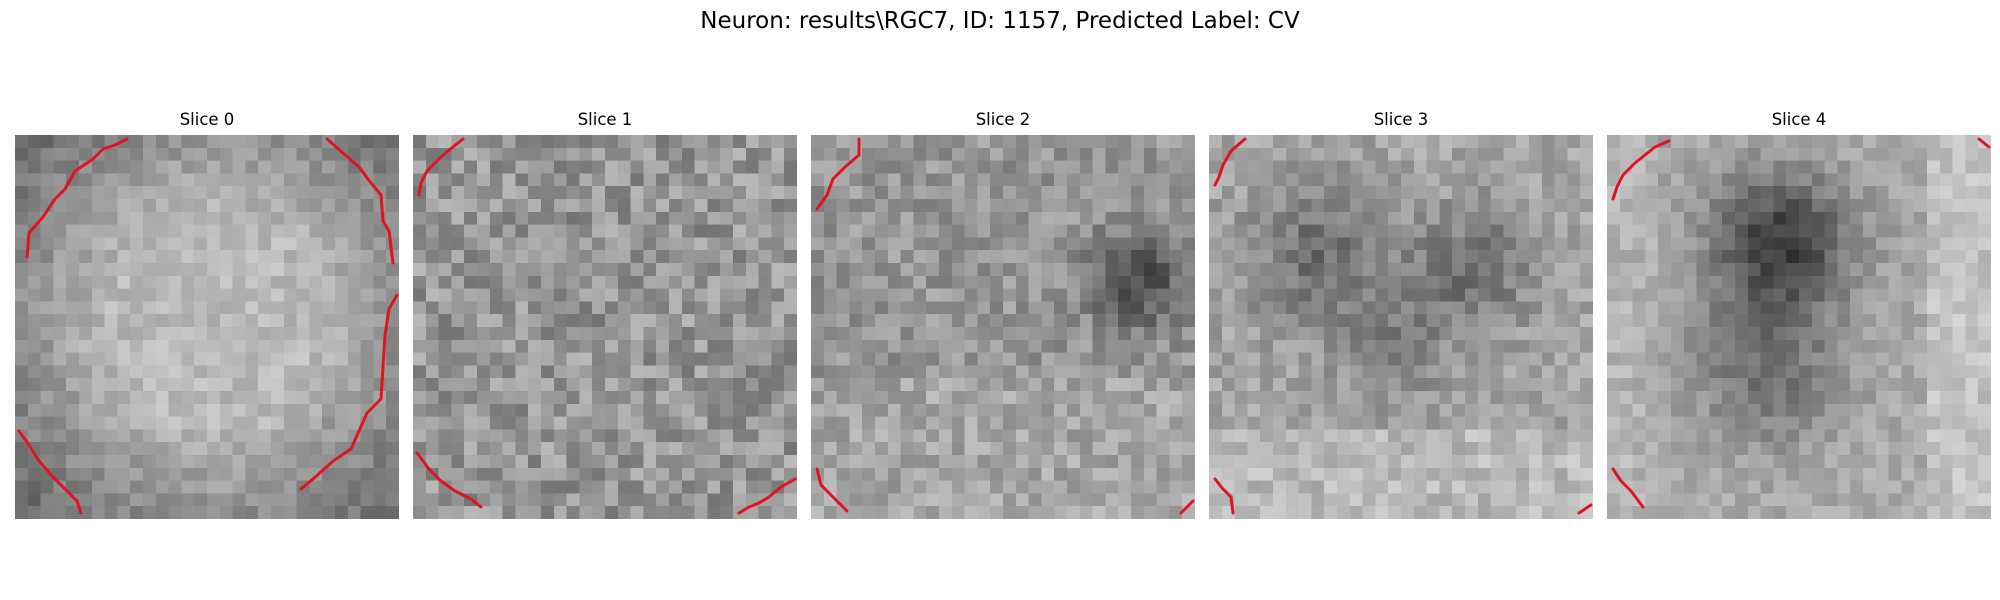 The height and width of the screenshot is (600, 2000). Describe the element at coordinates (1003, 119) in the screenshot. I see `slice-title: Slice 2` at that location.